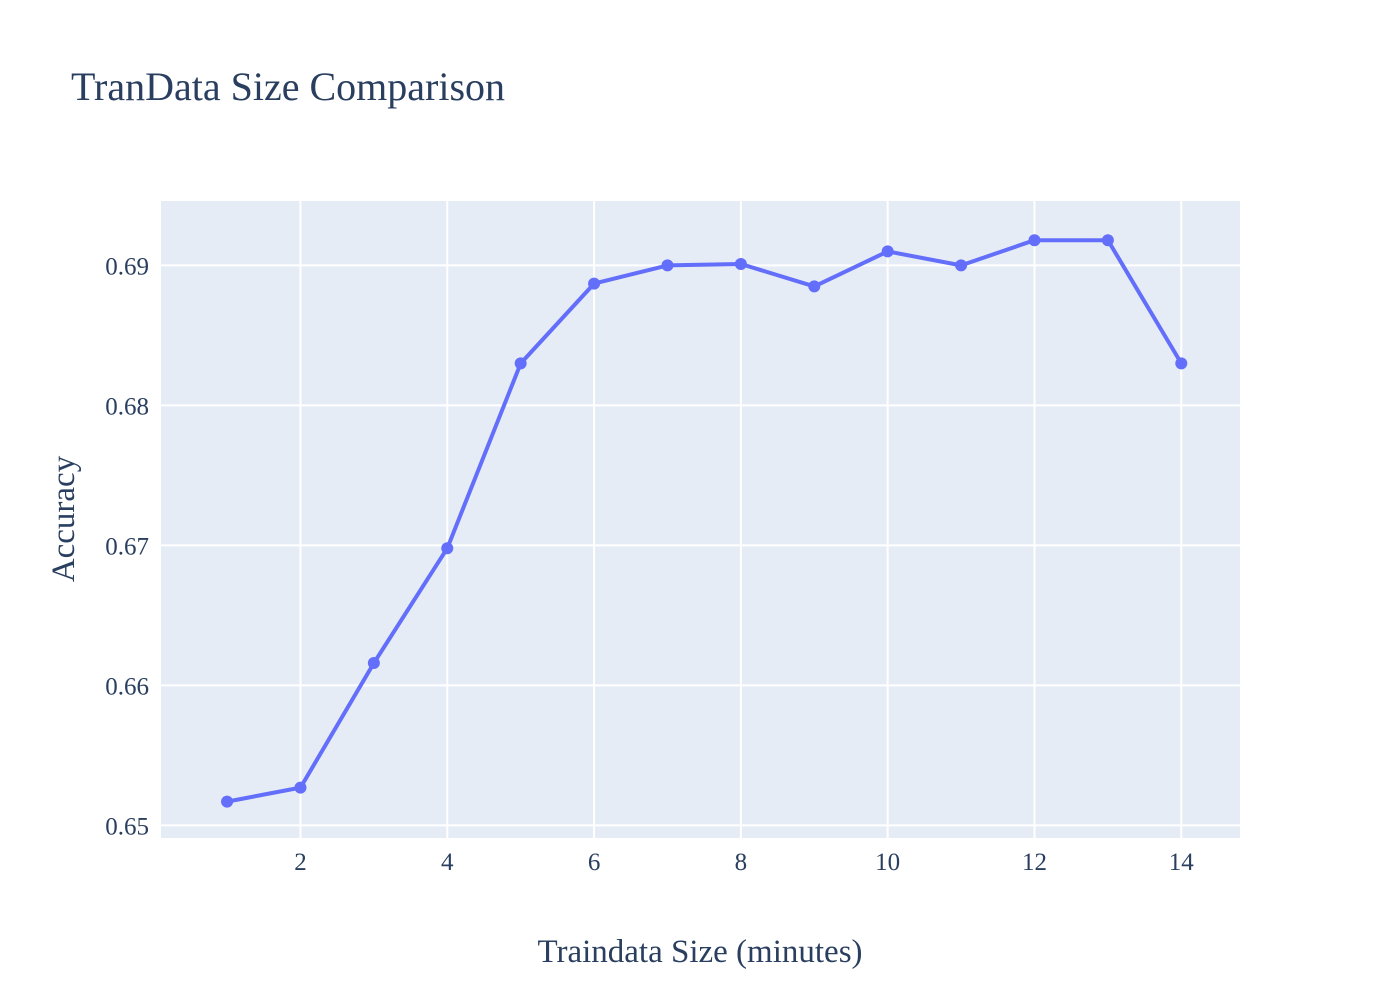 The height and width of the screenshot is (1000, 1400). I want to click on chart-title: TranData Size Comparison, so click(288, 86).